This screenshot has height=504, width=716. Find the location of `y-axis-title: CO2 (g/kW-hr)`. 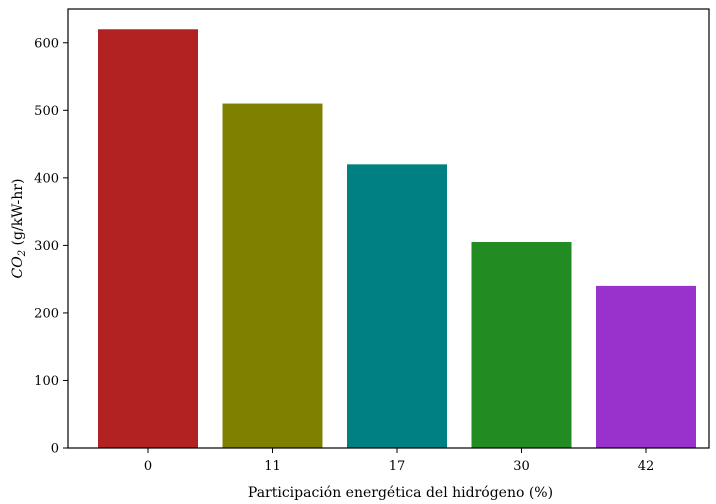

y-axis-title: CO2 (g/kW-hr) is located at coordinates (19, 229).